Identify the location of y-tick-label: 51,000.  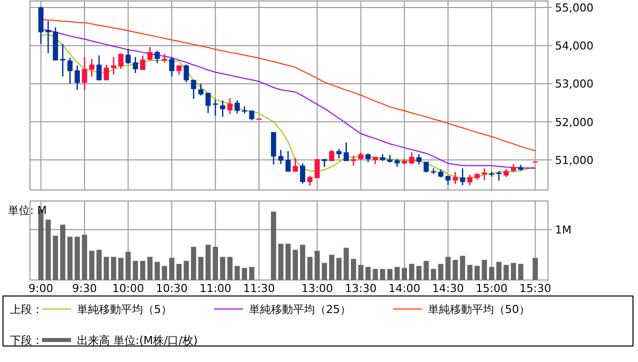
(574, 160).